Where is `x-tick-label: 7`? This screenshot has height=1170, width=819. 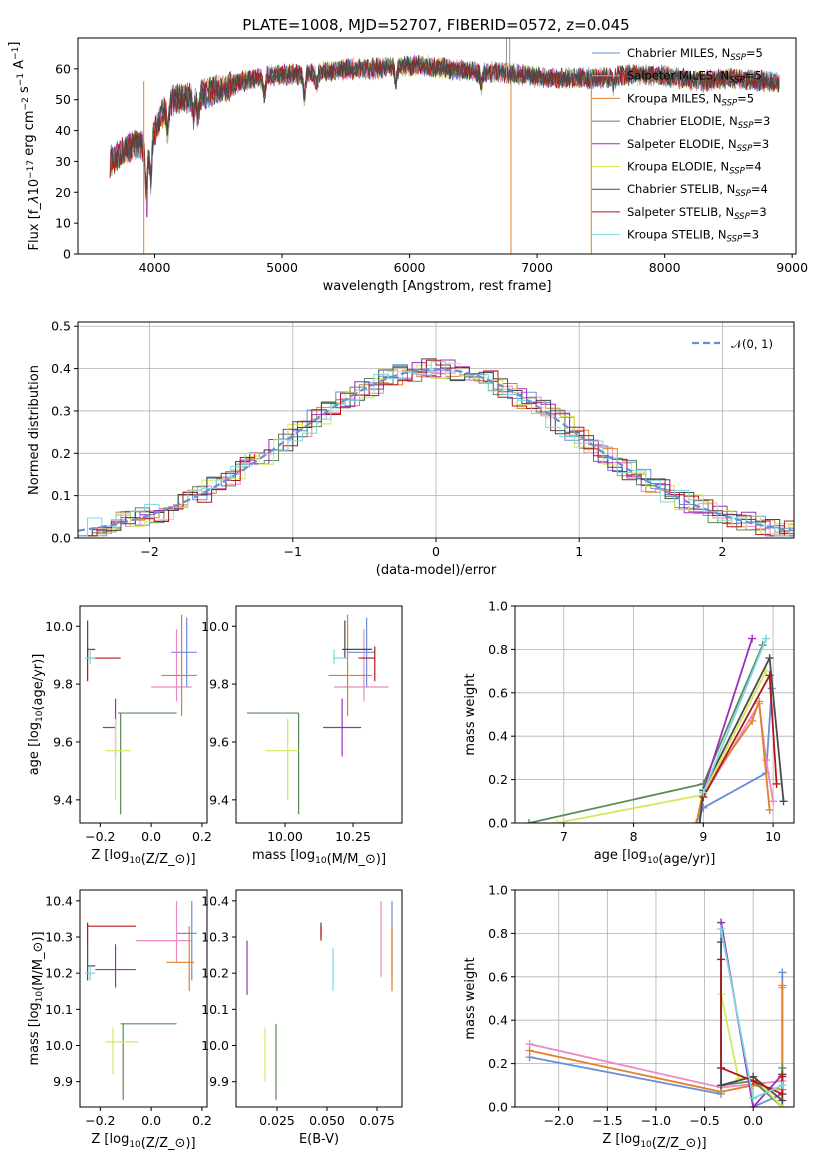 x-tick-label: 7 is located at coordinates (564, 836).